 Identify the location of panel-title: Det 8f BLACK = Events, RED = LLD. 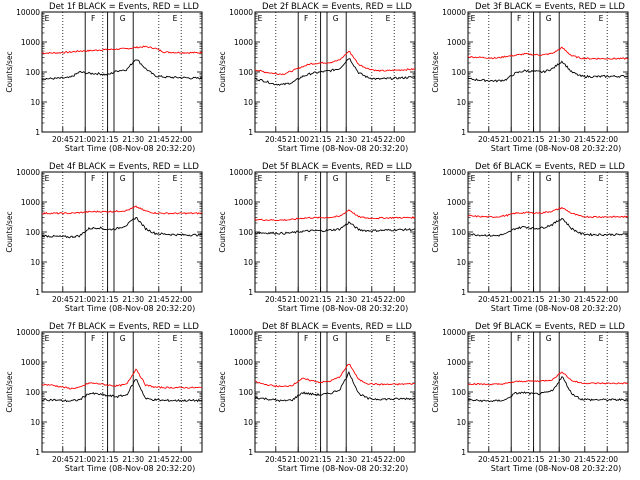
(337, 327).